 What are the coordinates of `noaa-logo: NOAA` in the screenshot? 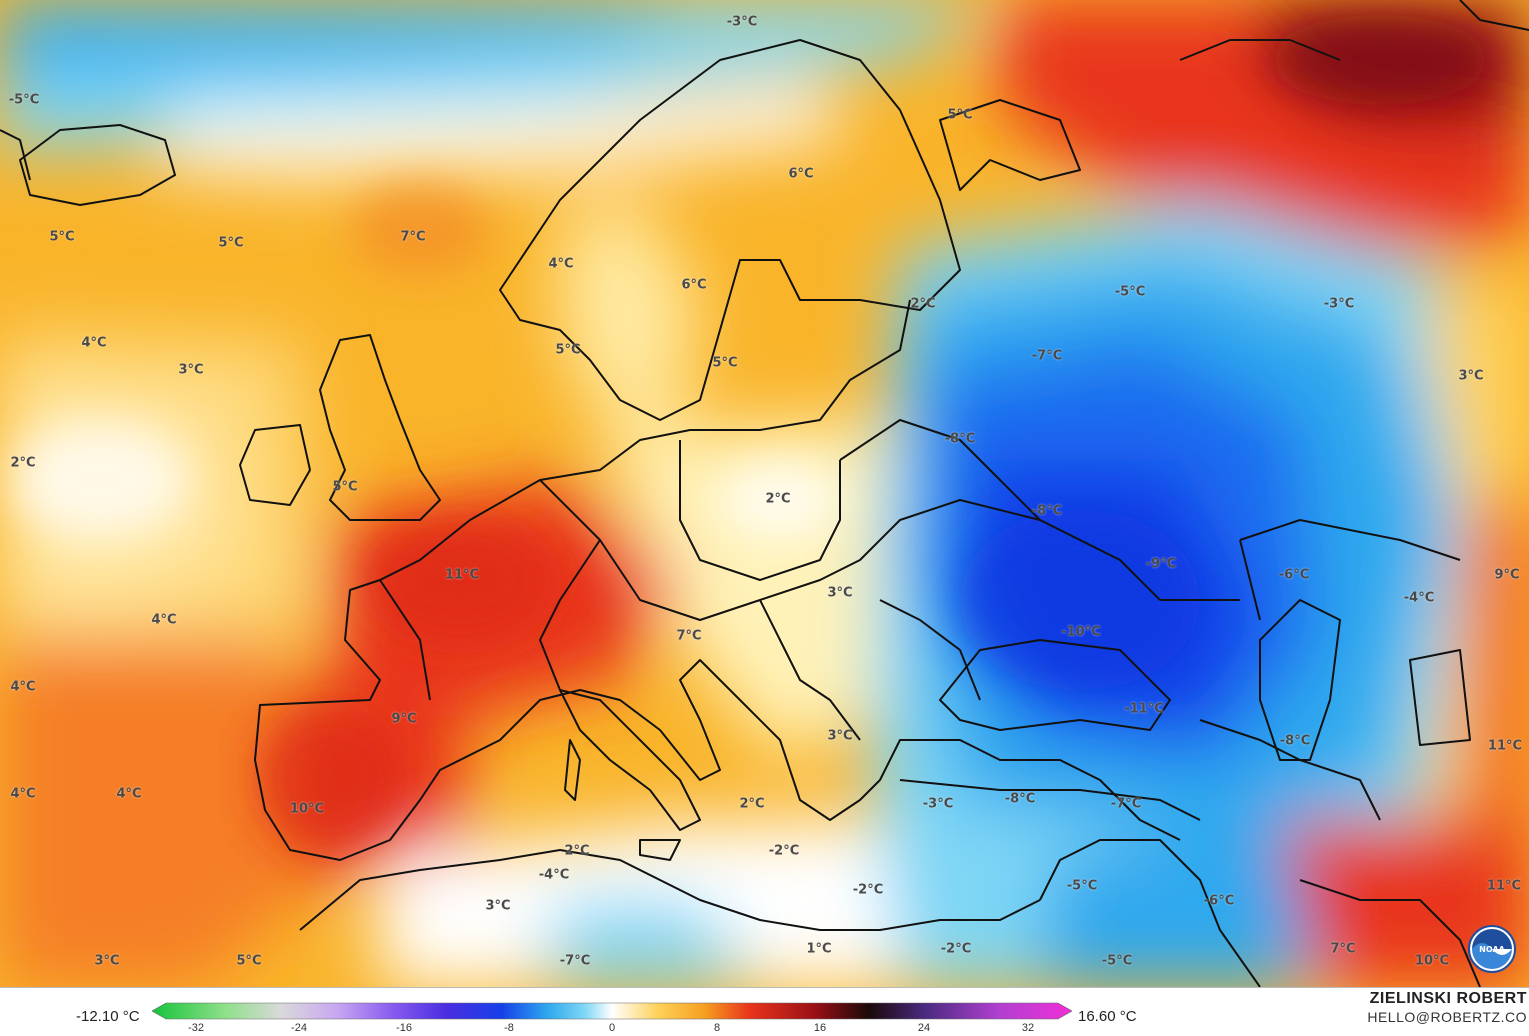 It's located at (1492, 949).